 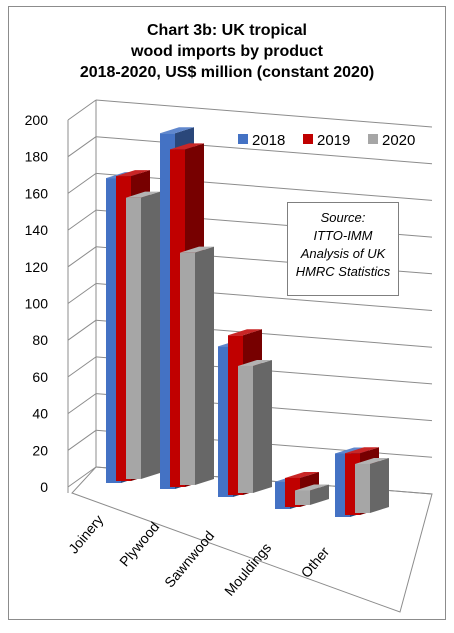 What do you see at coordinates (243, 139) in the screenshot?
I see `legend-swatch-2018` at bounding box center [243, 139].